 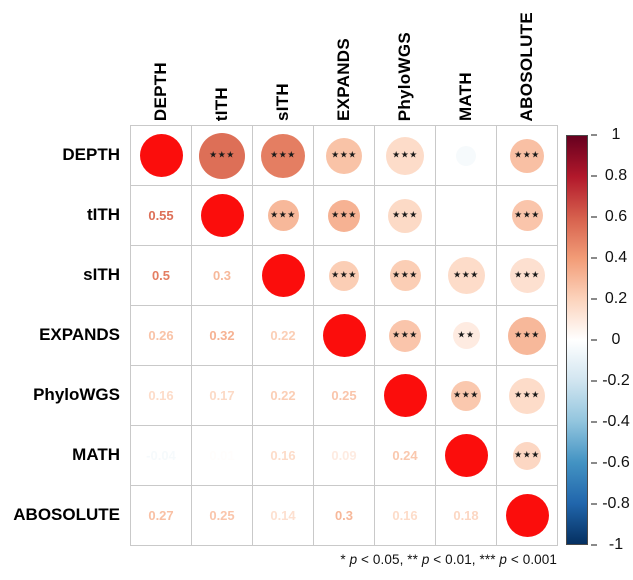 I want to click on column-header-label: tITH, so click(x=221, y=103).